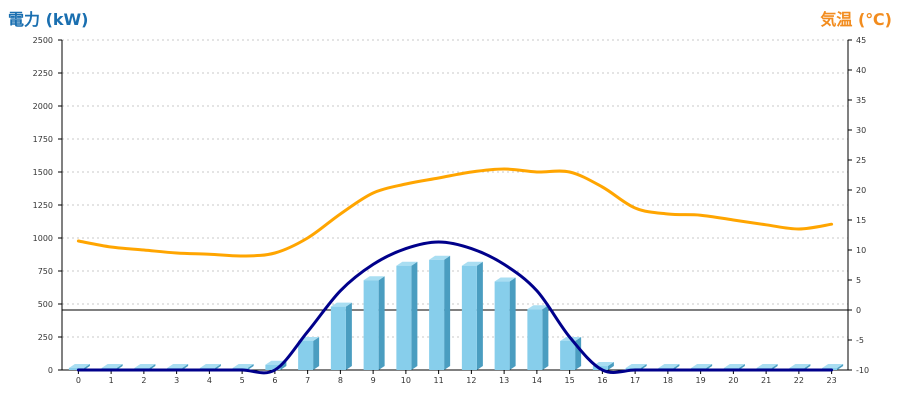 The width and height of the screenshot is (900, 404). Describe the element at coordinates (861, 40) in the screenshot. I see `right-tick-label: 45` at that location.